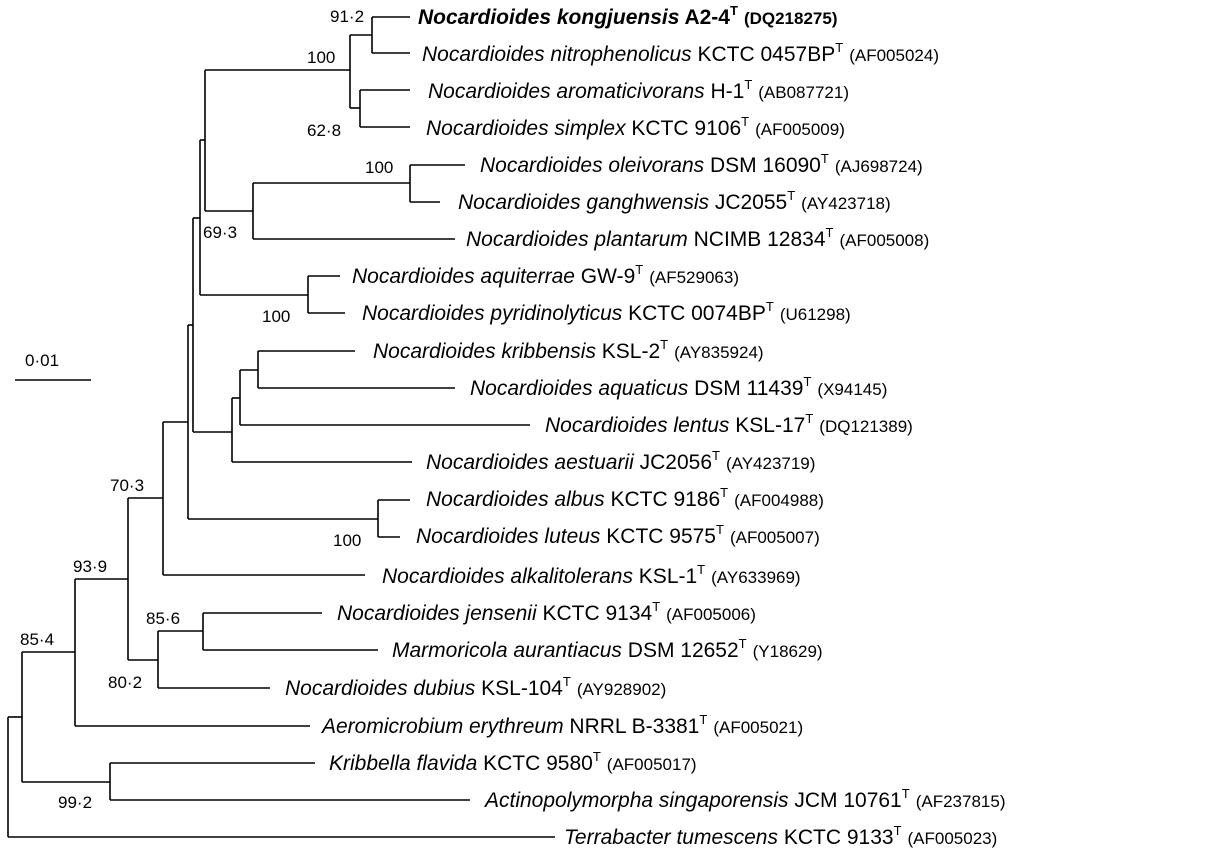 This screenshot has width=1231, height=856. I want to click on strain-designation: DSM 11439, so click(745, 388).